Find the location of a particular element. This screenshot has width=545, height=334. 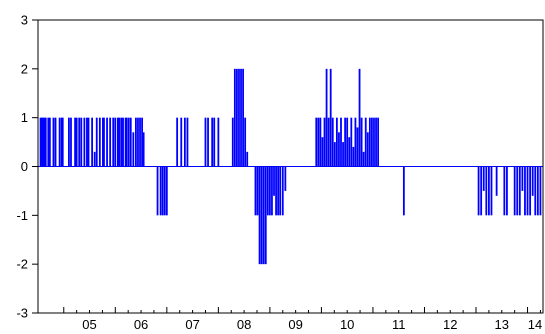

x-tick-label: 12 is located at coordinates (450, 324).